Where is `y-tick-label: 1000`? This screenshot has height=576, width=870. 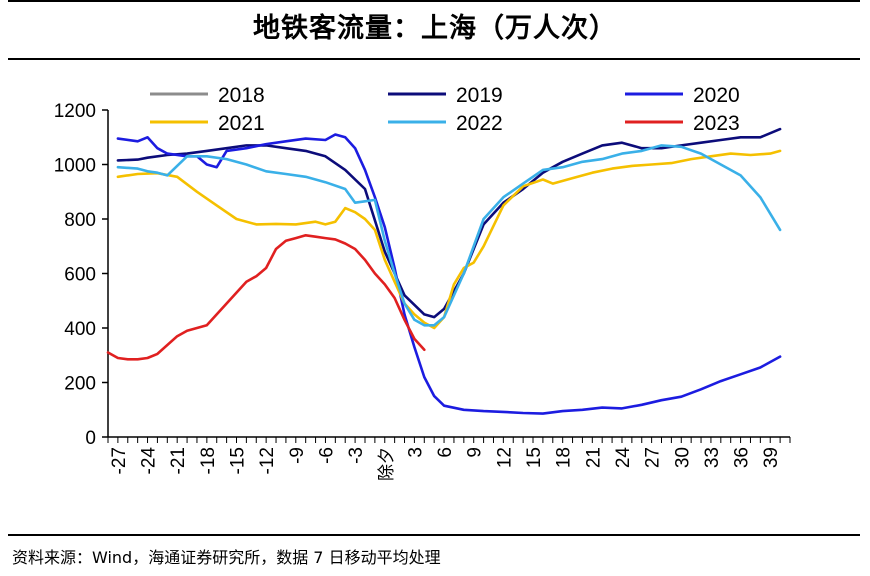 y-tick-label: 1000 is located at coordinates (75, 166).